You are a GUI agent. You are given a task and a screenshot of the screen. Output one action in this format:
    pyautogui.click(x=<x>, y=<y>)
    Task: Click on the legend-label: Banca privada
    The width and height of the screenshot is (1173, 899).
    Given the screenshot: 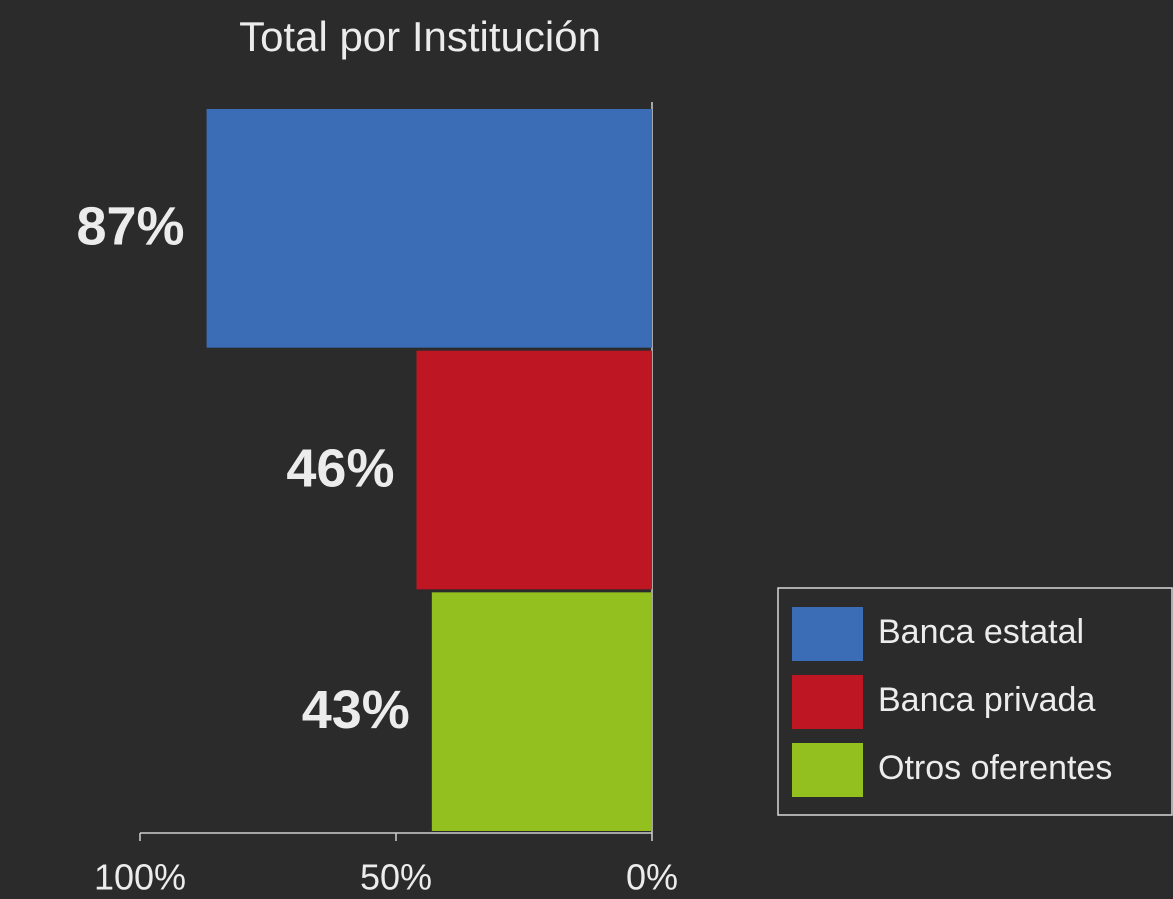 What is the action you would take?
    pyautogui.click(x=986, y=700)
    